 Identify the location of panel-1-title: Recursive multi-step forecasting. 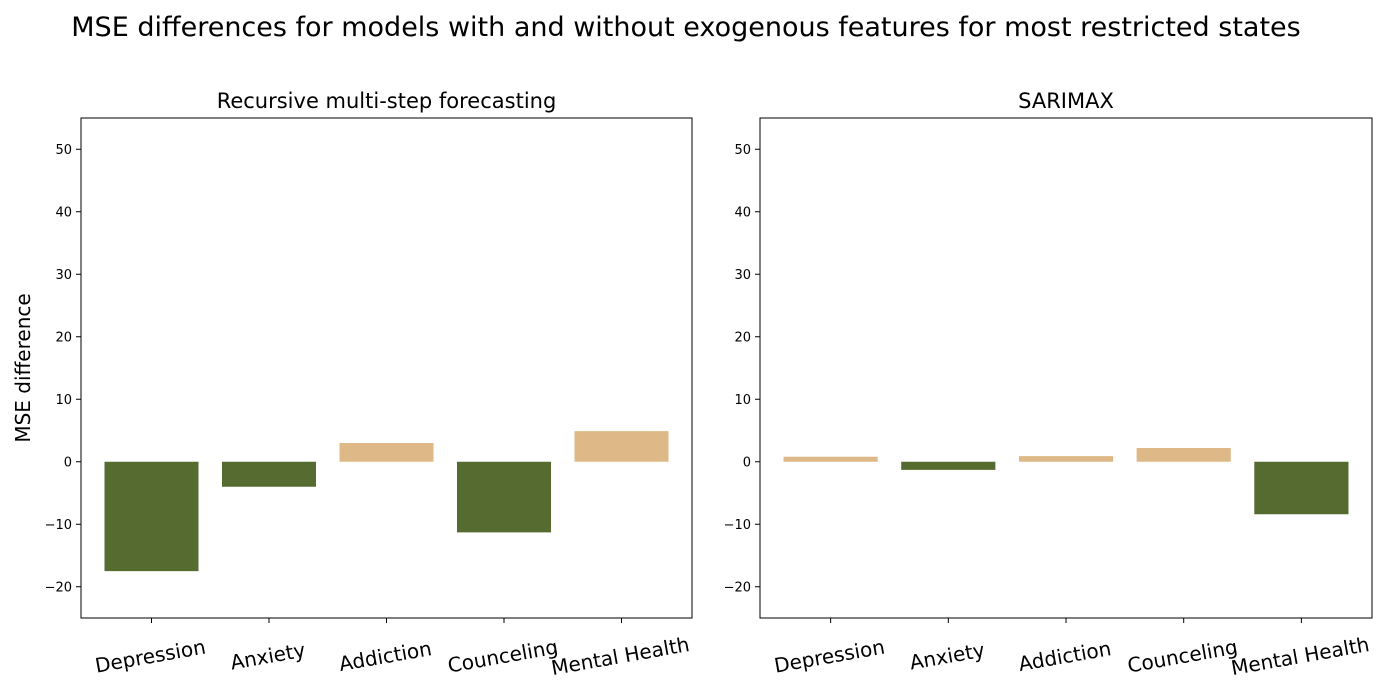
(387, 101).